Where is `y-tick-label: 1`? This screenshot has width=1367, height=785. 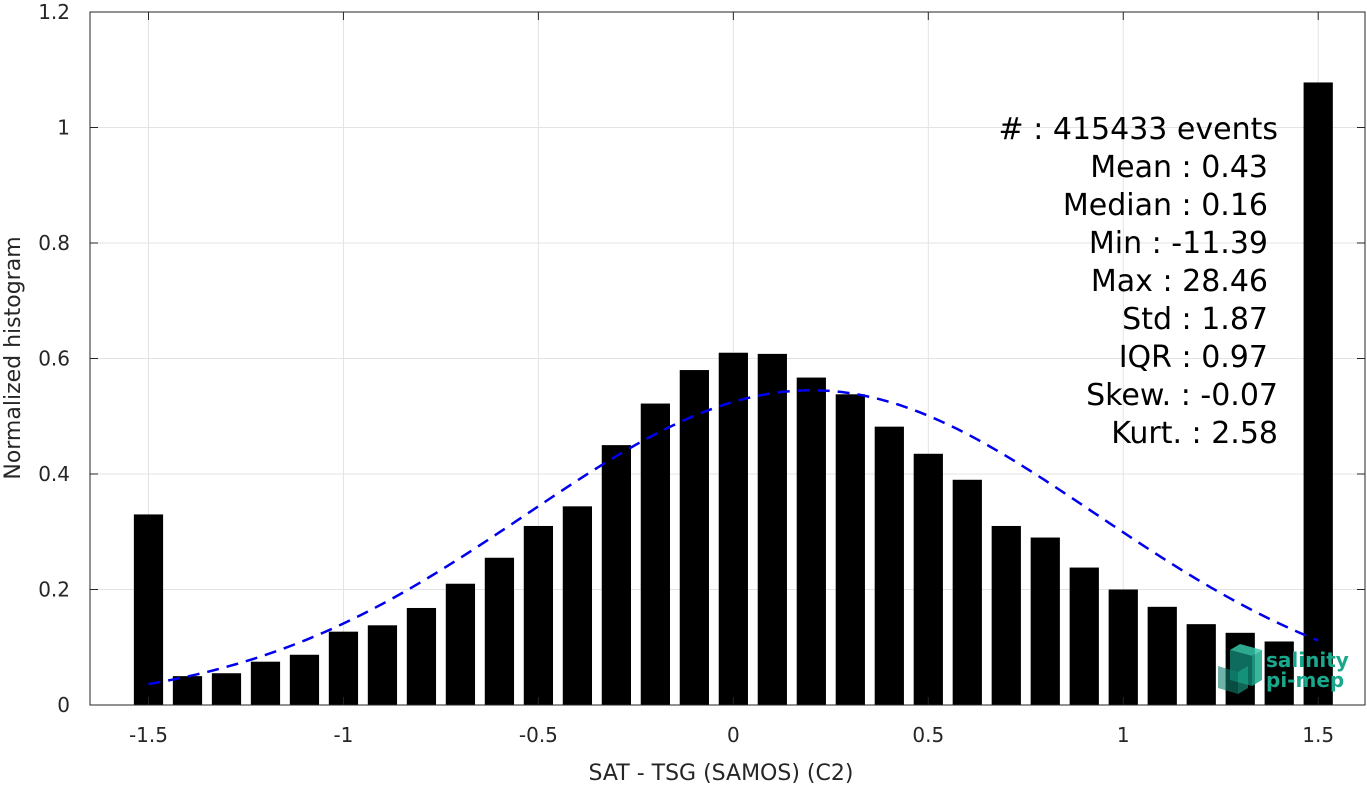 y-tick-label: 1 is located at coordinates (63, 128).